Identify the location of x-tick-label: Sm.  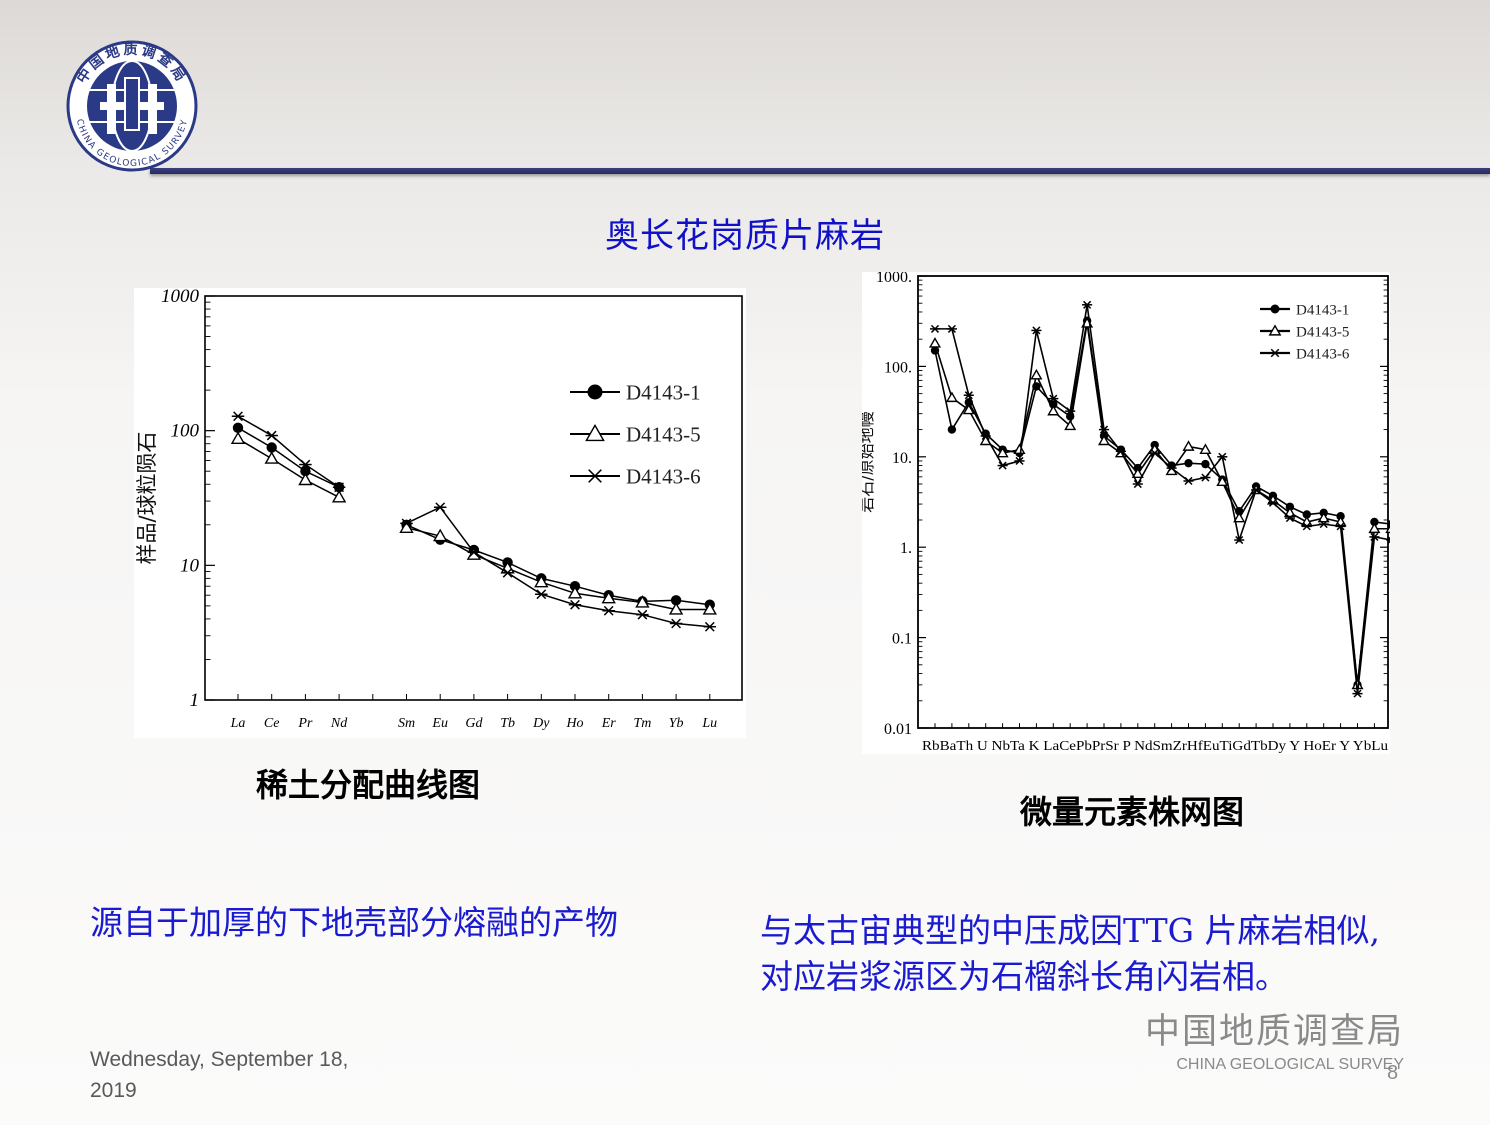
(406, 723).